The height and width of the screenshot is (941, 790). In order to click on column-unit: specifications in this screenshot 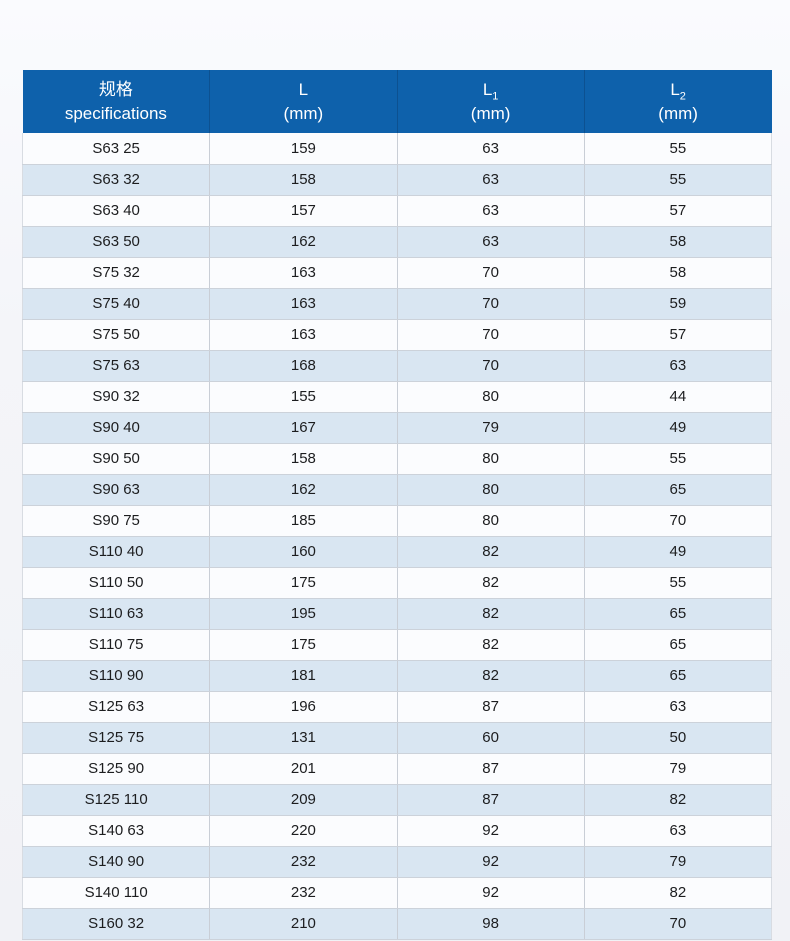, I will do `click(115, 113)`.